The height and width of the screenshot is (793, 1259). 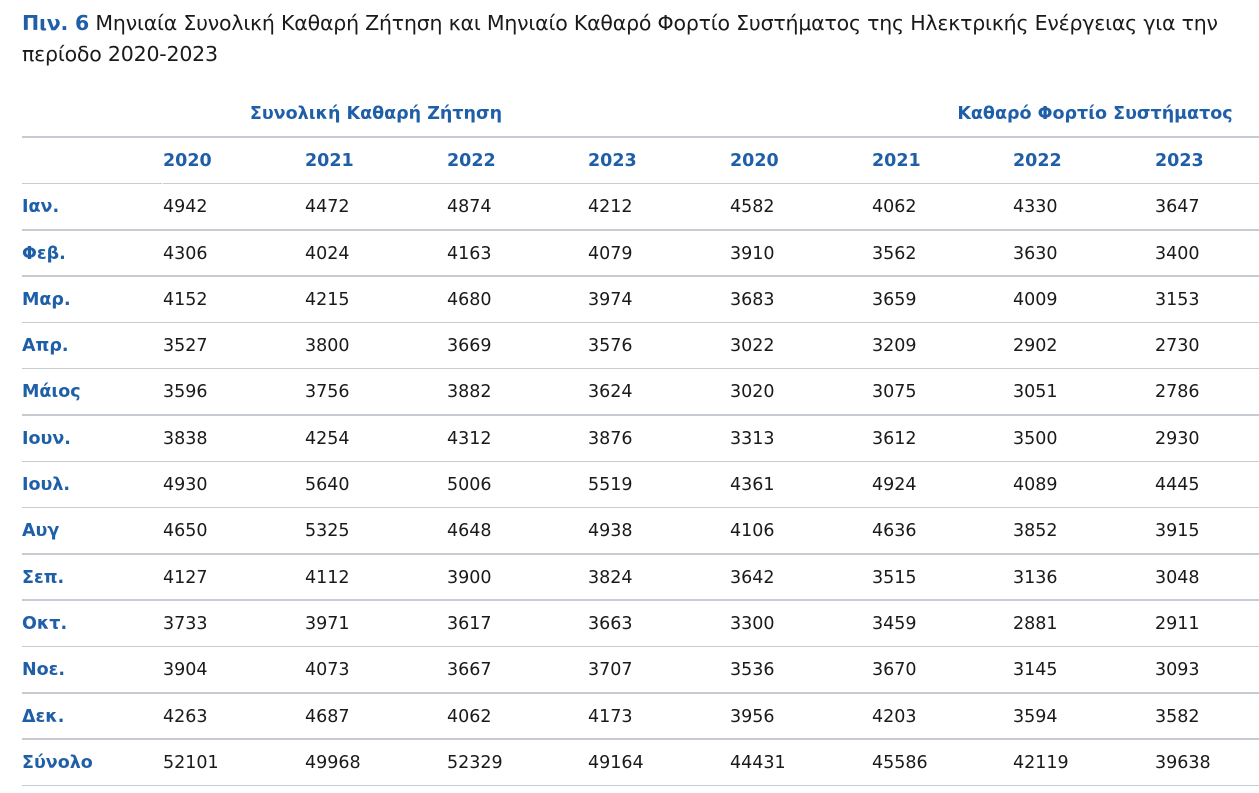 What do you see at coordinates (185, 346) in the screenshot?
I see `value-cell: 3527` at bounding box center [185, 346].